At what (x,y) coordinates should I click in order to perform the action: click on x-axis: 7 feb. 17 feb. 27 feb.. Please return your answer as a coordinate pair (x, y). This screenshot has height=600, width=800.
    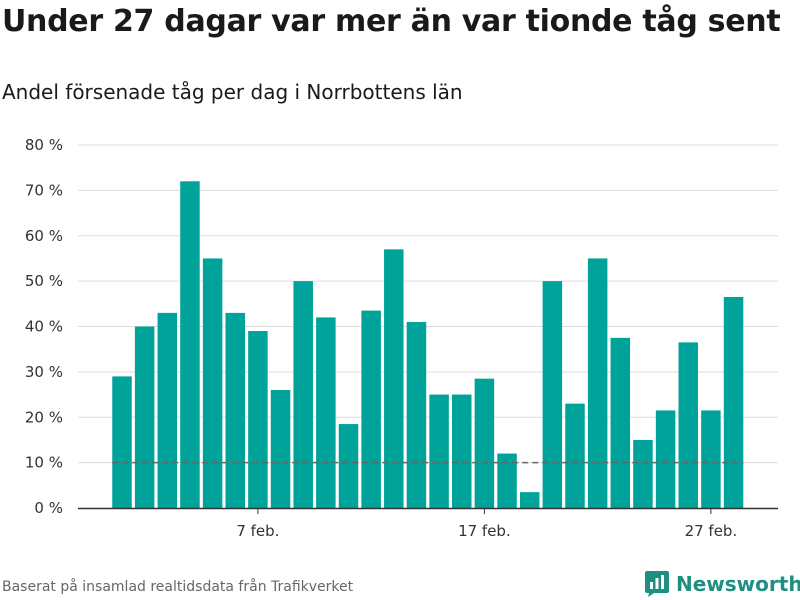
    Looking at the image, I should click on (428, 523).